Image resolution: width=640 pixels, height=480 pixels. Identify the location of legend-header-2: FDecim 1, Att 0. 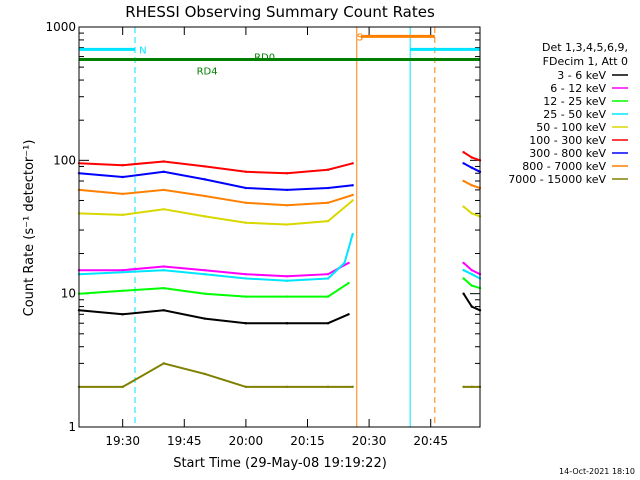
(585, 61).